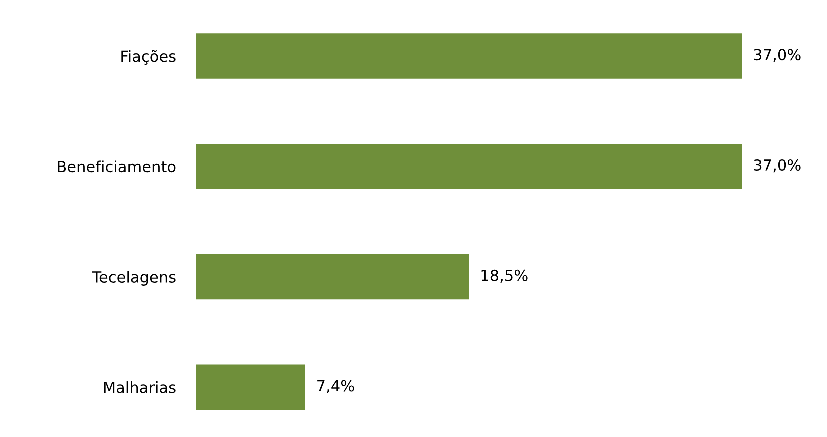 This screenshot has height=437, width=827. I want to click on data-label: 7,4%, so click(336, 387).